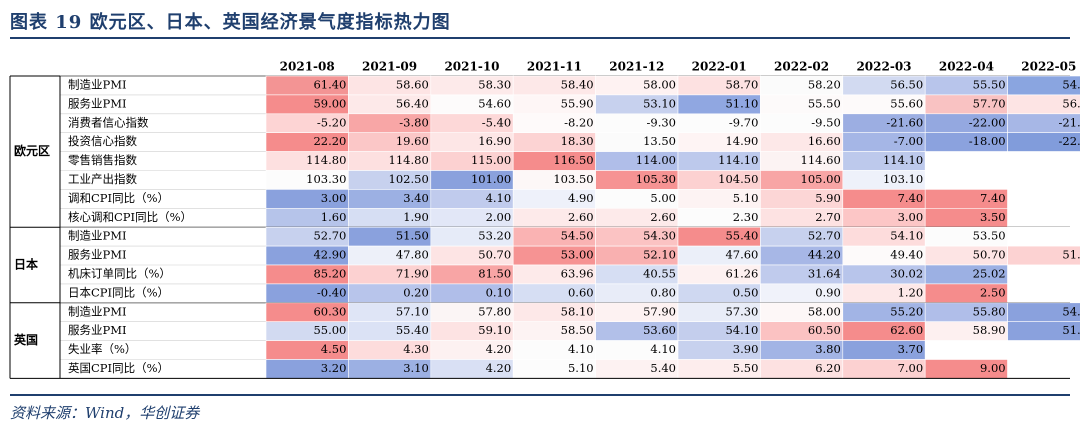 This screenshot has width=1080, height=430. I want to click on cell-value: 114.80, so click(409, 160).